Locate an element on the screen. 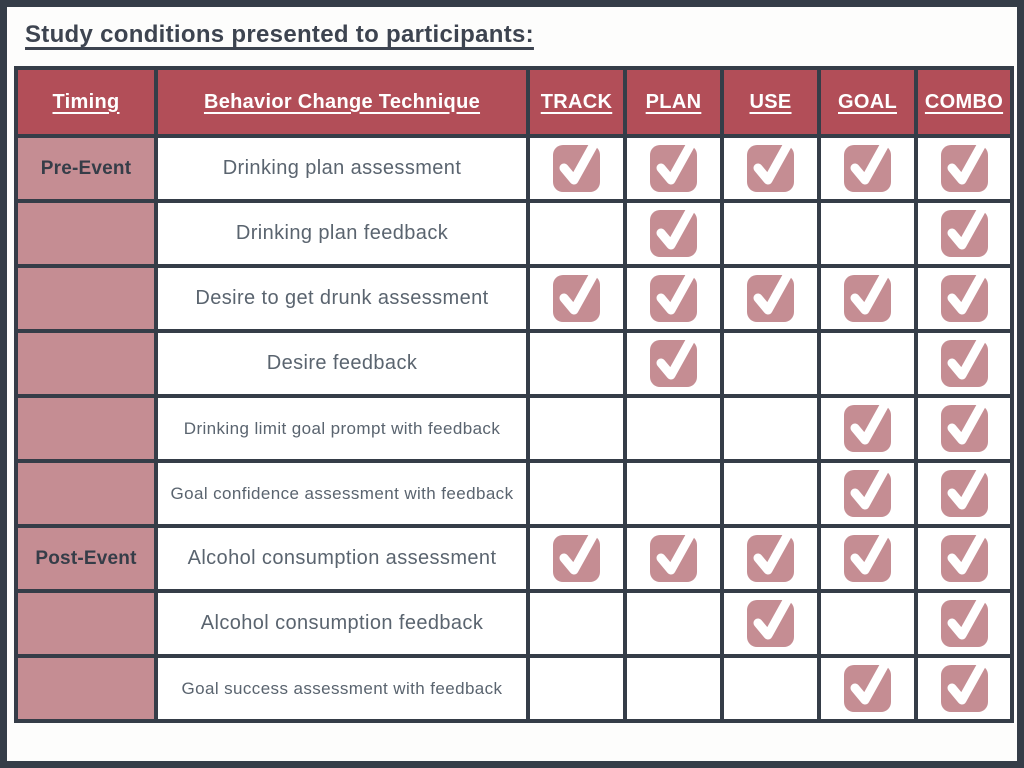 This screenshot has width=1024, height=768. column-header-timing: Timing is located at coordinates (86, 102).